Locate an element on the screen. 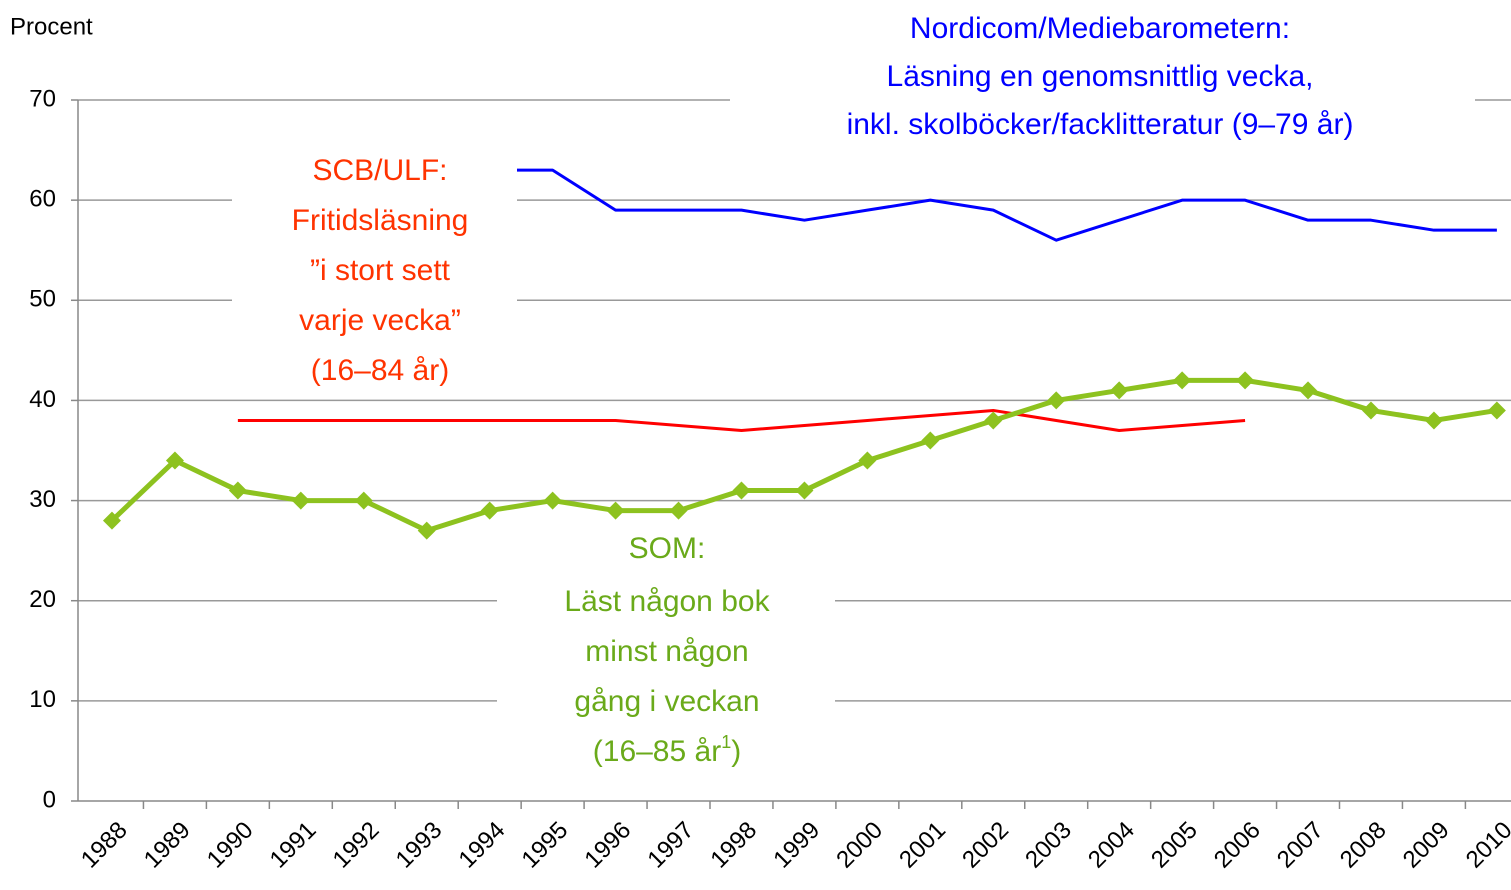 The height and width of the screenshot is (890, 1511). x-tick-label: 2005 is located at coordinates (1174, 845).